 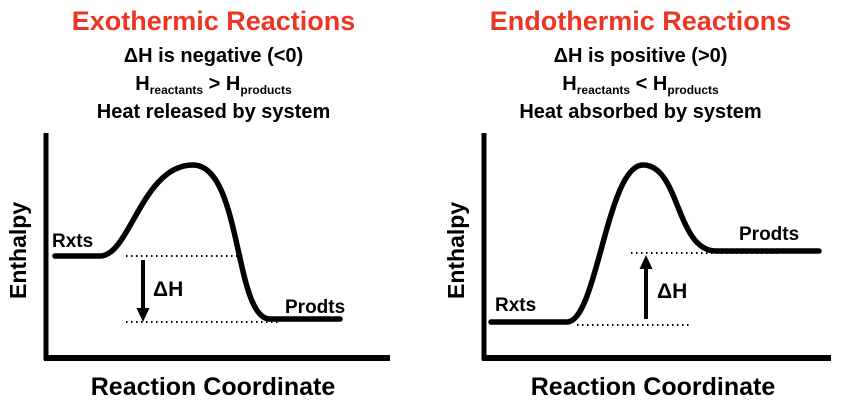 I want to click on endothermic-enthalpy-comparison: Hreactants < Hproducts, so click(x=640, y=85).